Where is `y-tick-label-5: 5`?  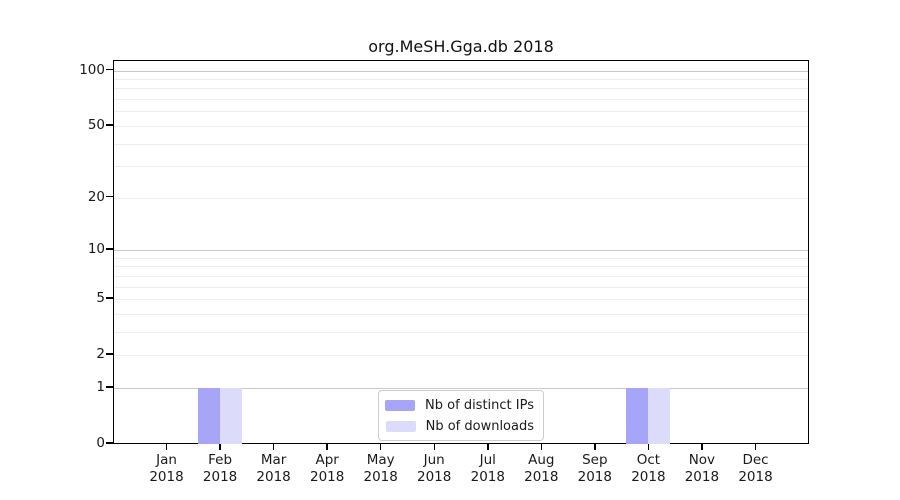
y-tick-label-5: 5 is located at coordinates (100, 298).